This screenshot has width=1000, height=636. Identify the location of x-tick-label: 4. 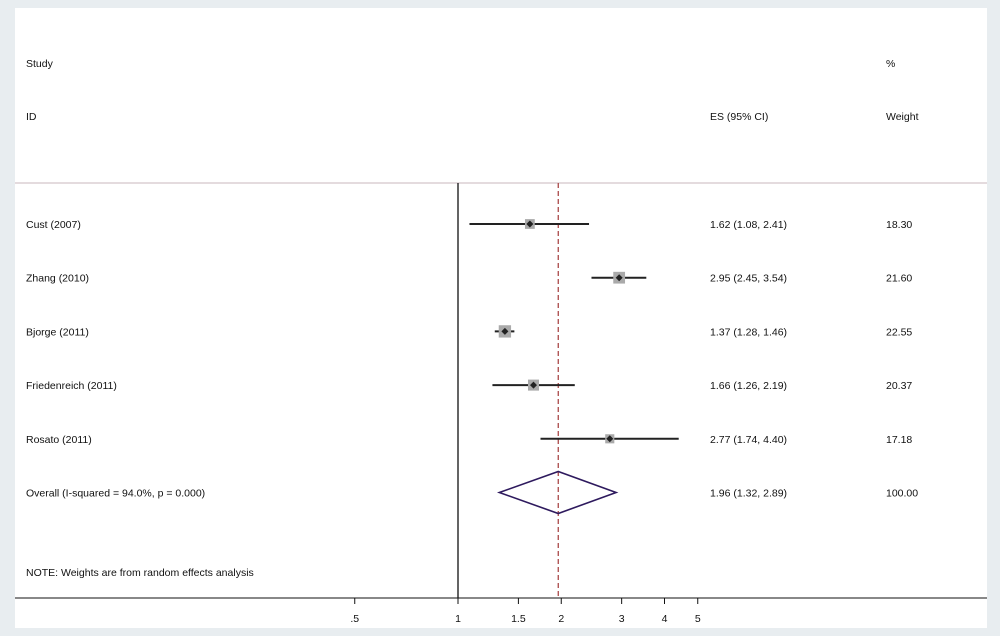
(665, 619).